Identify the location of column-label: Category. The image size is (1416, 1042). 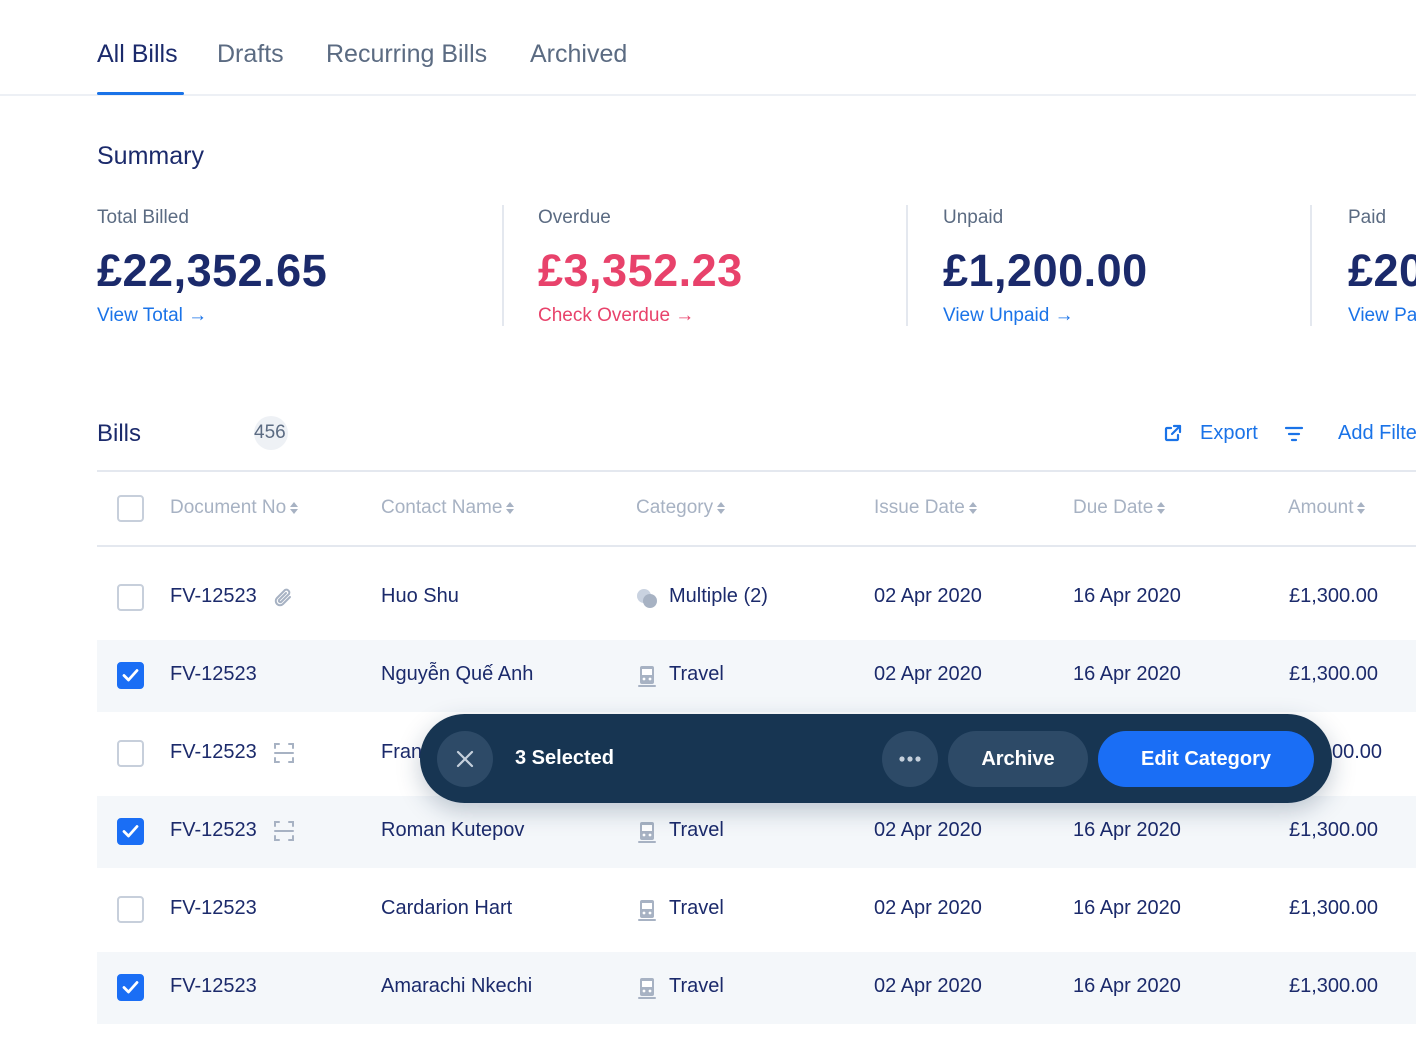
(675, 507).